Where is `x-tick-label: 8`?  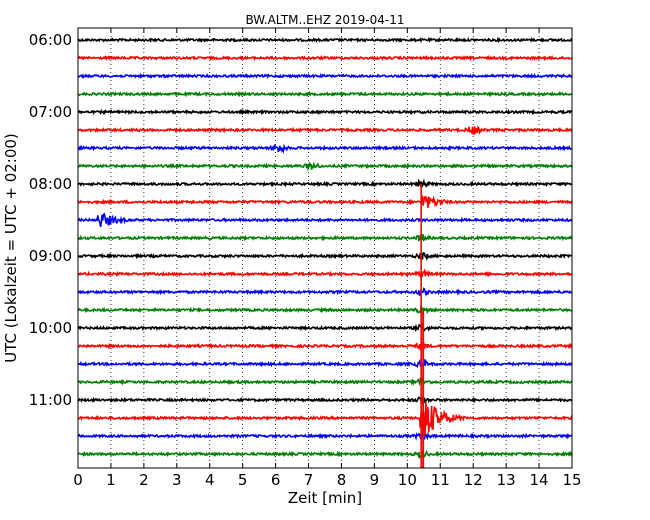 x-tick-label: 8 is located at coordinates (342, 480).